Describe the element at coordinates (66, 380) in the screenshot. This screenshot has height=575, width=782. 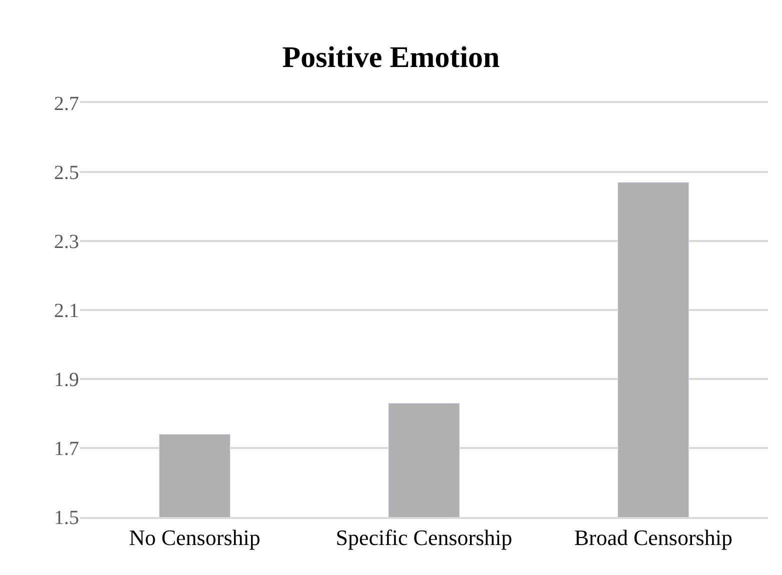
I see `y-tick-label: 1.9` at that location.